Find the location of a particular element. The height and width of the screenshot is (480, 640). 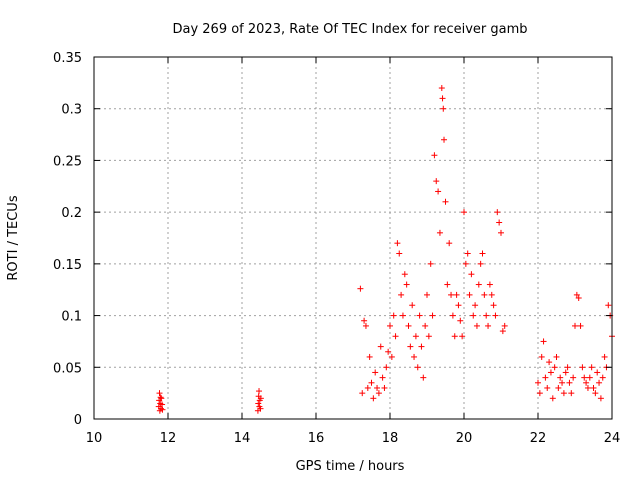

x-tick-label: 14 is located at coordinates (242, 438).